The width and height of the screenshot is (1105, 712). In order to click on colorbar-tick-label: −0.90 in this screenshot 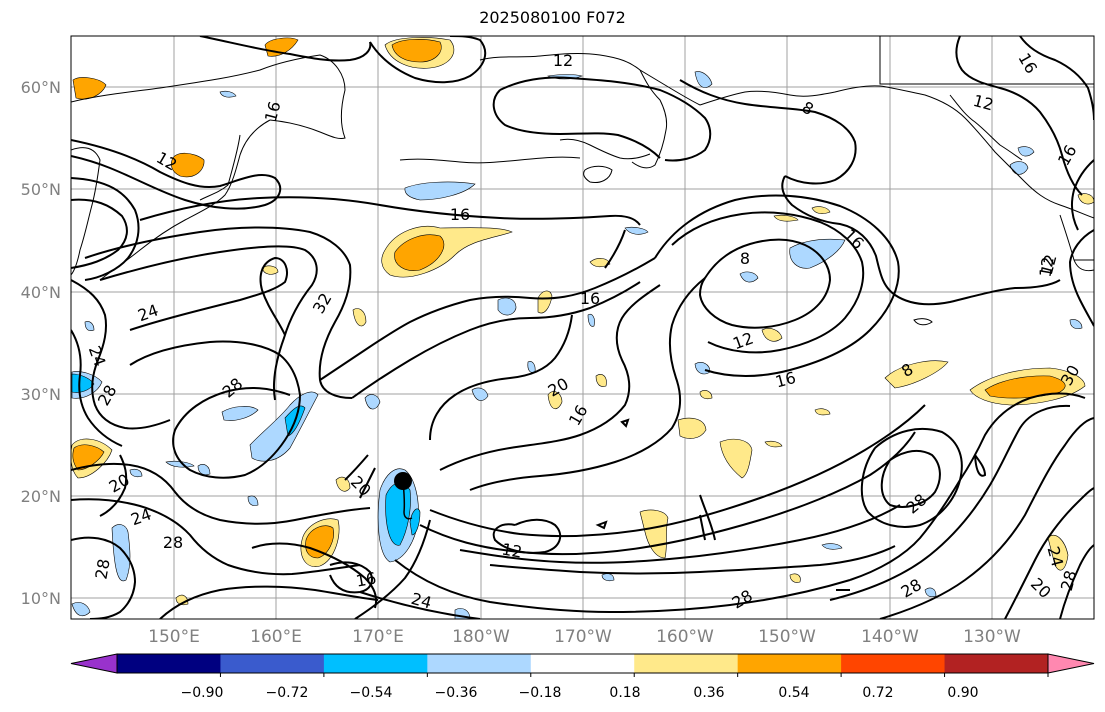, I will do `click(202, 693)`.